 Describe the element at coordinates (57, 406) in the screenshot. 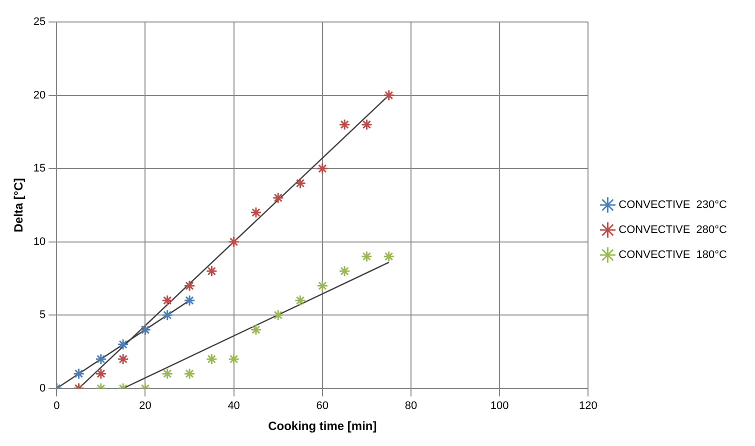

I see `x-tick-label: 0` at that location.